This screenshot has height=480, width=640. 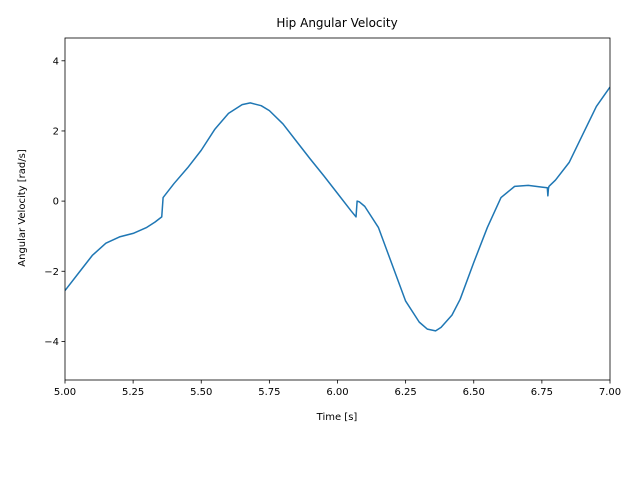 I want to click on y-tick-label: −4, so click(x=51, y=342).